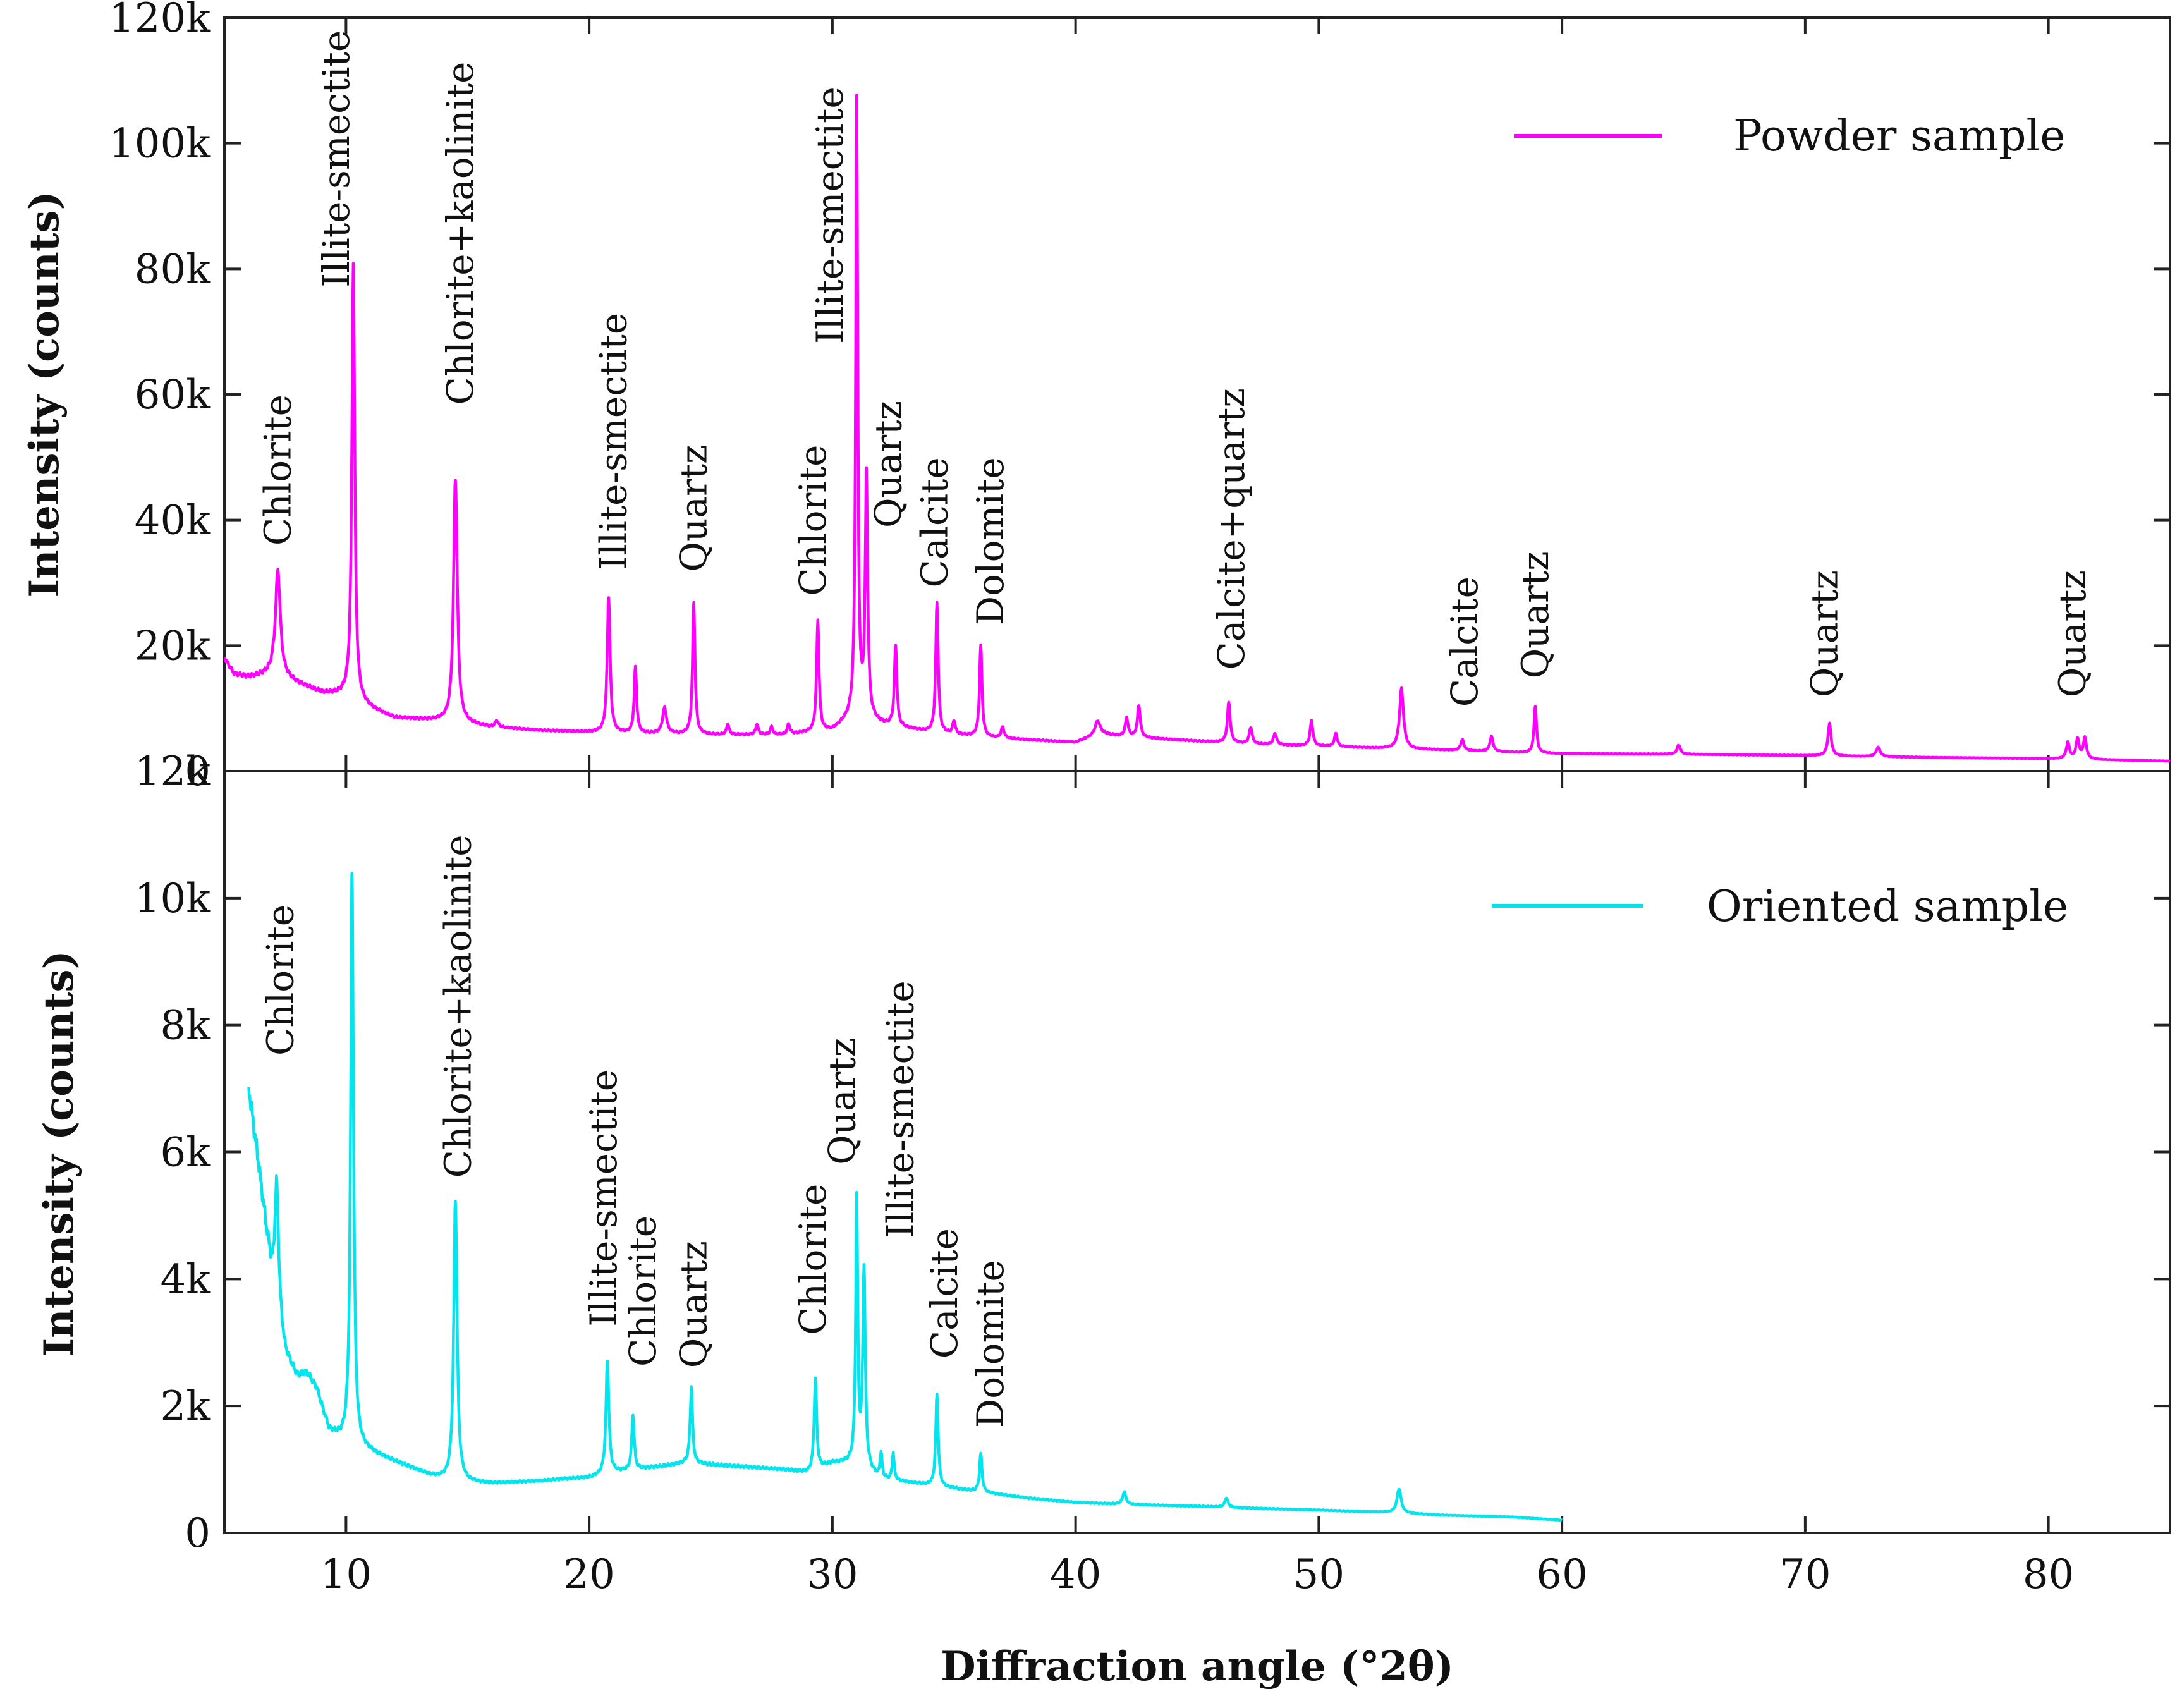  What do you see at coordinates (160, 145) in the screenshot?
I see `y-tick-label: 100k` at bounding box center [160, 145].